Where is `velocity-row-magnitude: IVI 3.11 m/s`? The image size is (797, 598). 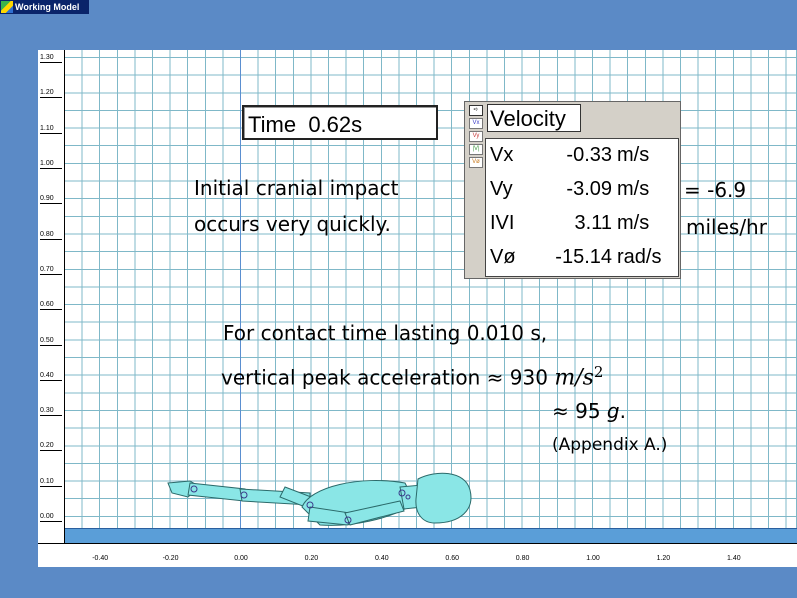
velocity-row-magnitude: IVI 3.11 m/s is located at coordinates (581, 223).